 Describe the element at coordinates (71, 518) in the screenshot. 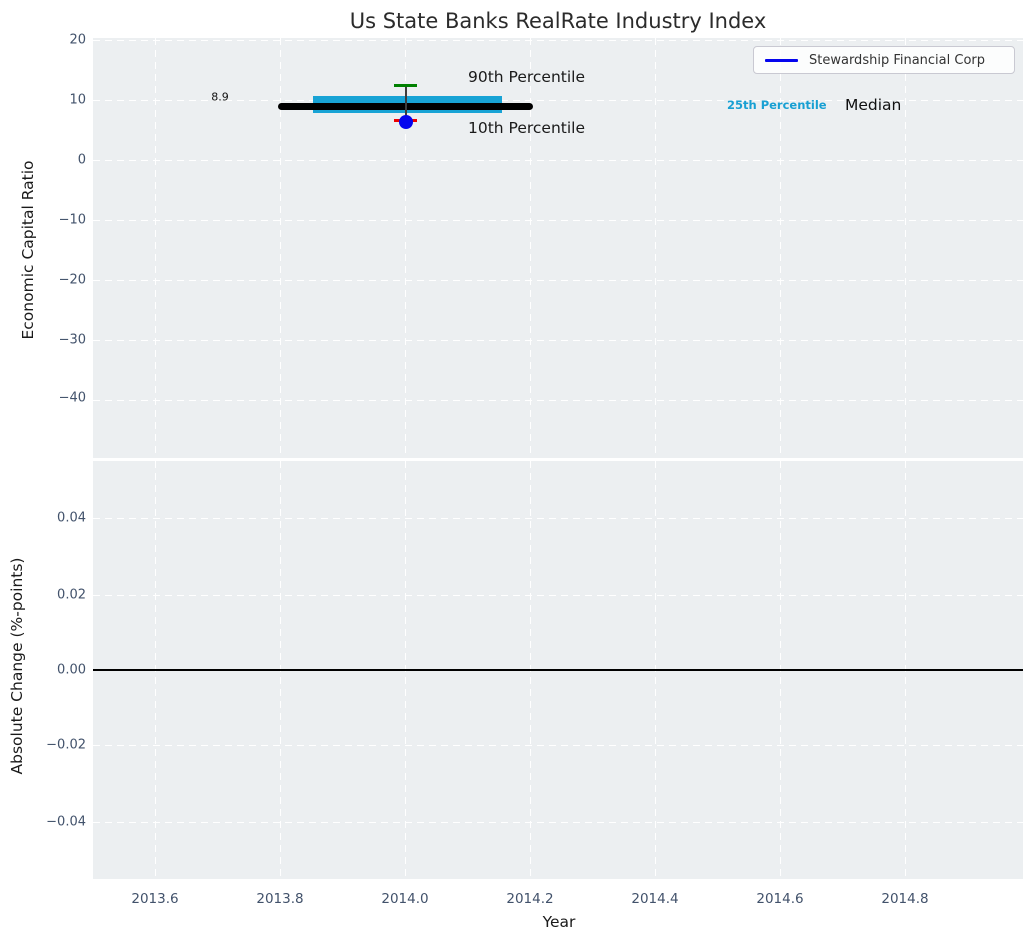

I see `y-tick-label: 0.04` at that location.